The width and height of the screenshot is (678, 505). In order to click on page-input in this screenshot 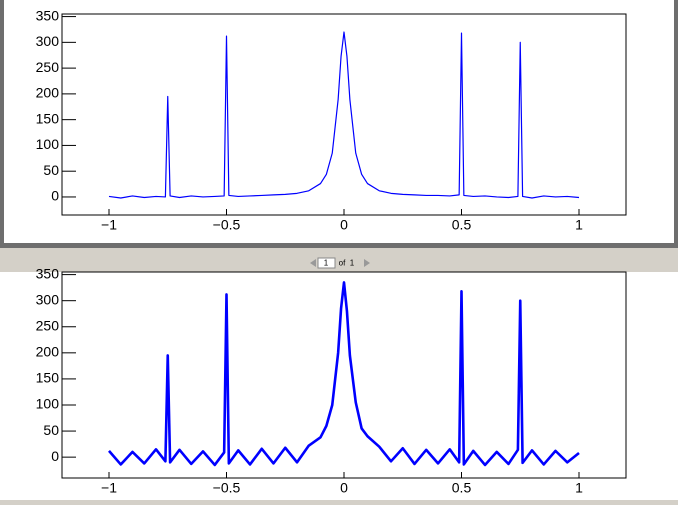, I will do `click(326, 263)`.